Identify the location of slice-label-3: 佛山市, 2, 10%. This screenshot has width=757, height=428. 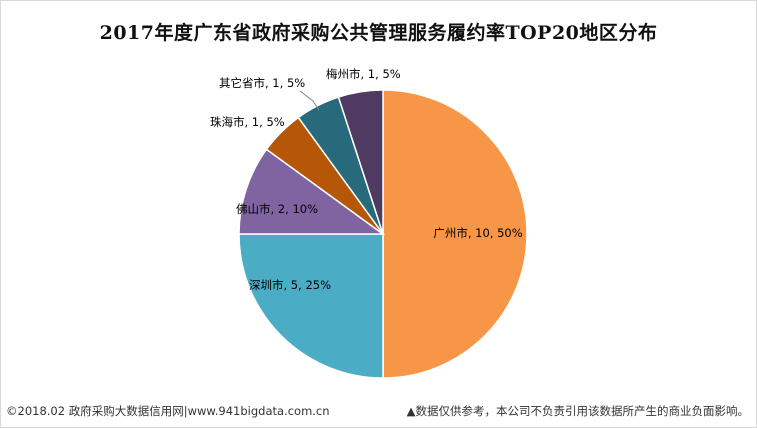
(277, 209).